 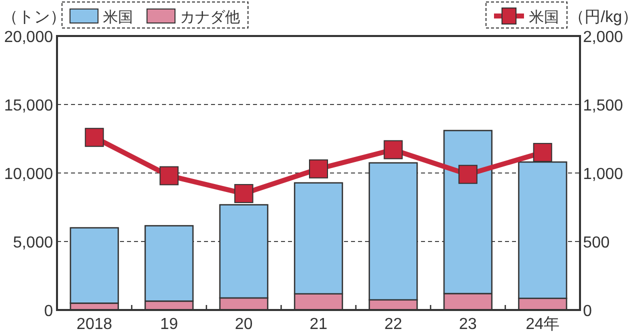 What do you see at coordinates (210, 17) in the screenshot?
I see `legend-label: カナダ他` at bounding box center [210, 17].